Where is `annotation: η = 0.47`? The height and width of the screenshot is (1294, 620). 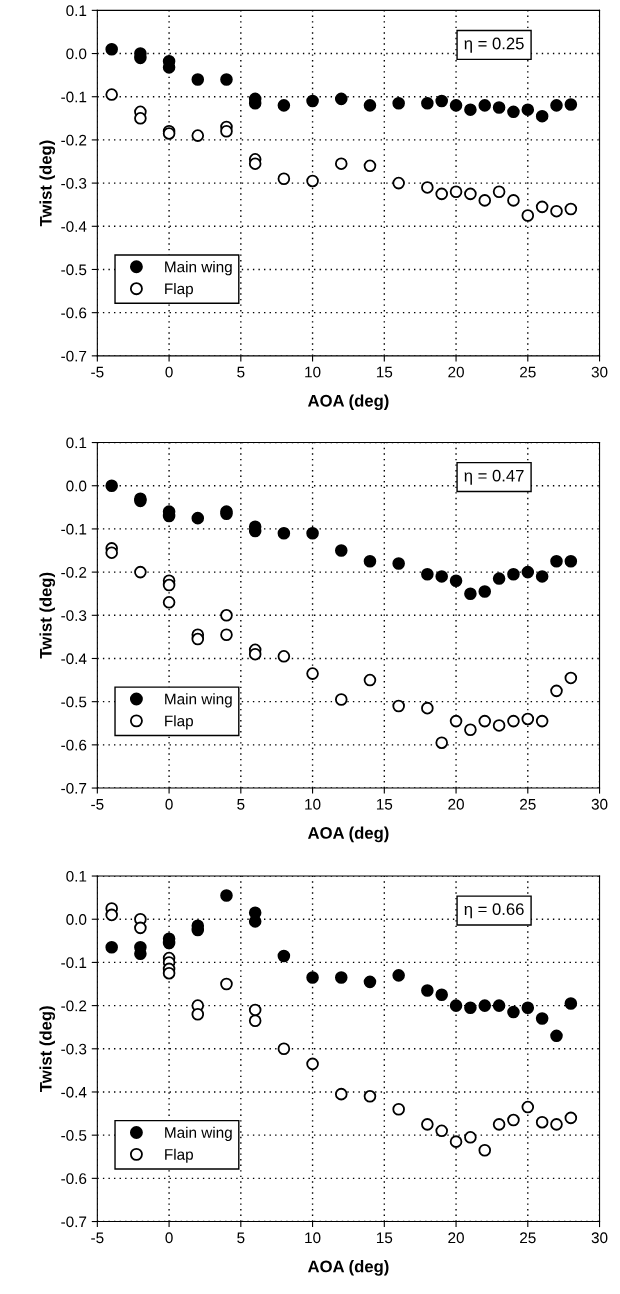 annotation: η = 0.47 is located at coordinates (494, 477).